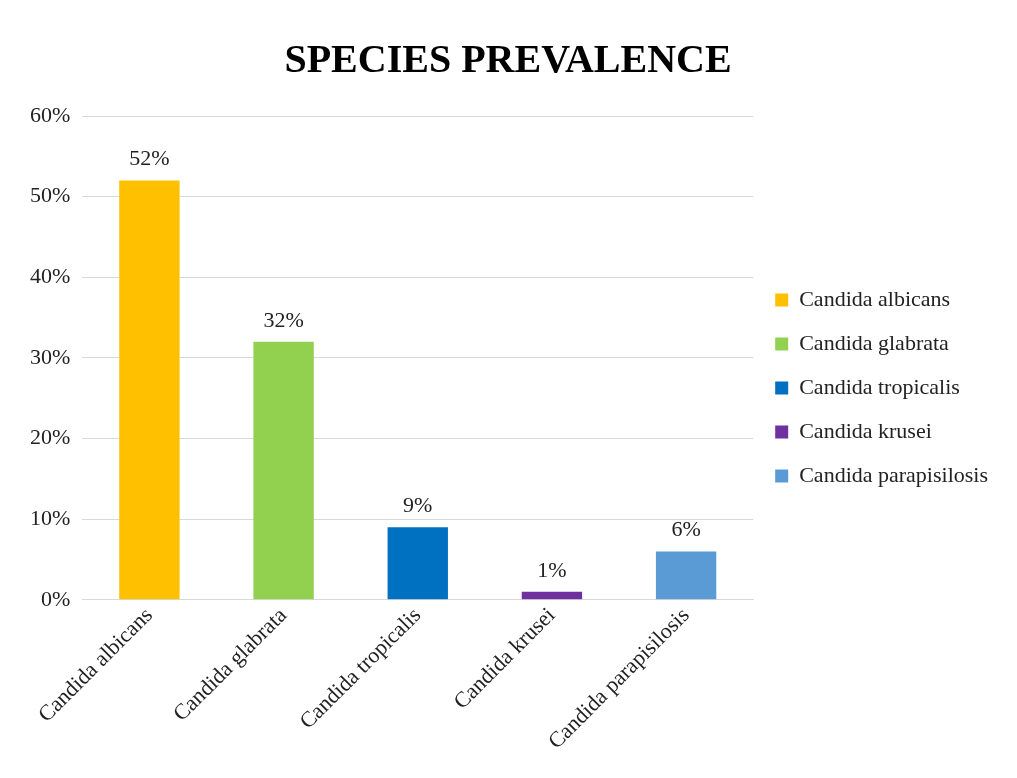 The height and width of the screenshot is (778, 1017). Describe the element at coordinates (865, 430) in the screenshot. I see `legend-label: Candida krusei` at that location.